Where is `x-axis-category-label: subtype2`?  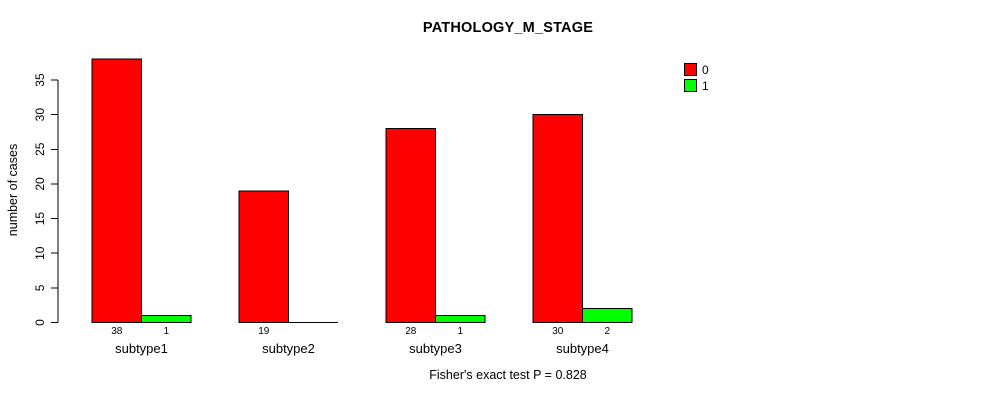 x-axis-category-label: subtype2 is located at coordinates (288, 348).